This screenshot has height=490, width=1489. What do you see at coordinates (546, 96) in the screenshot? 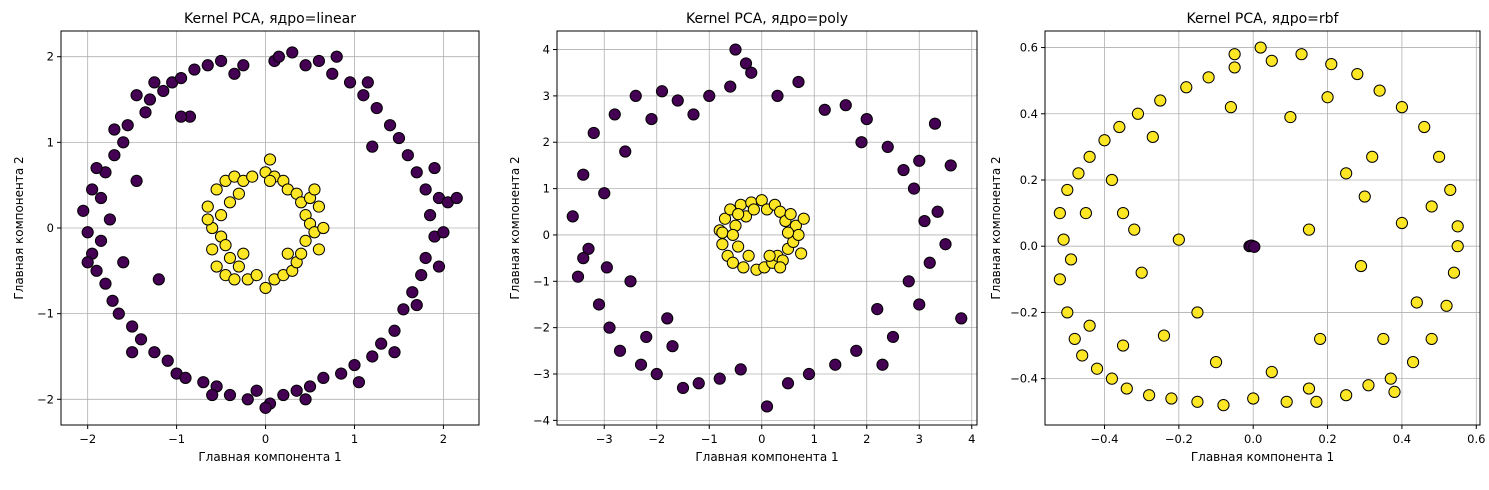
I see `y-tick-label: 3` at bounding box center [546, 96].